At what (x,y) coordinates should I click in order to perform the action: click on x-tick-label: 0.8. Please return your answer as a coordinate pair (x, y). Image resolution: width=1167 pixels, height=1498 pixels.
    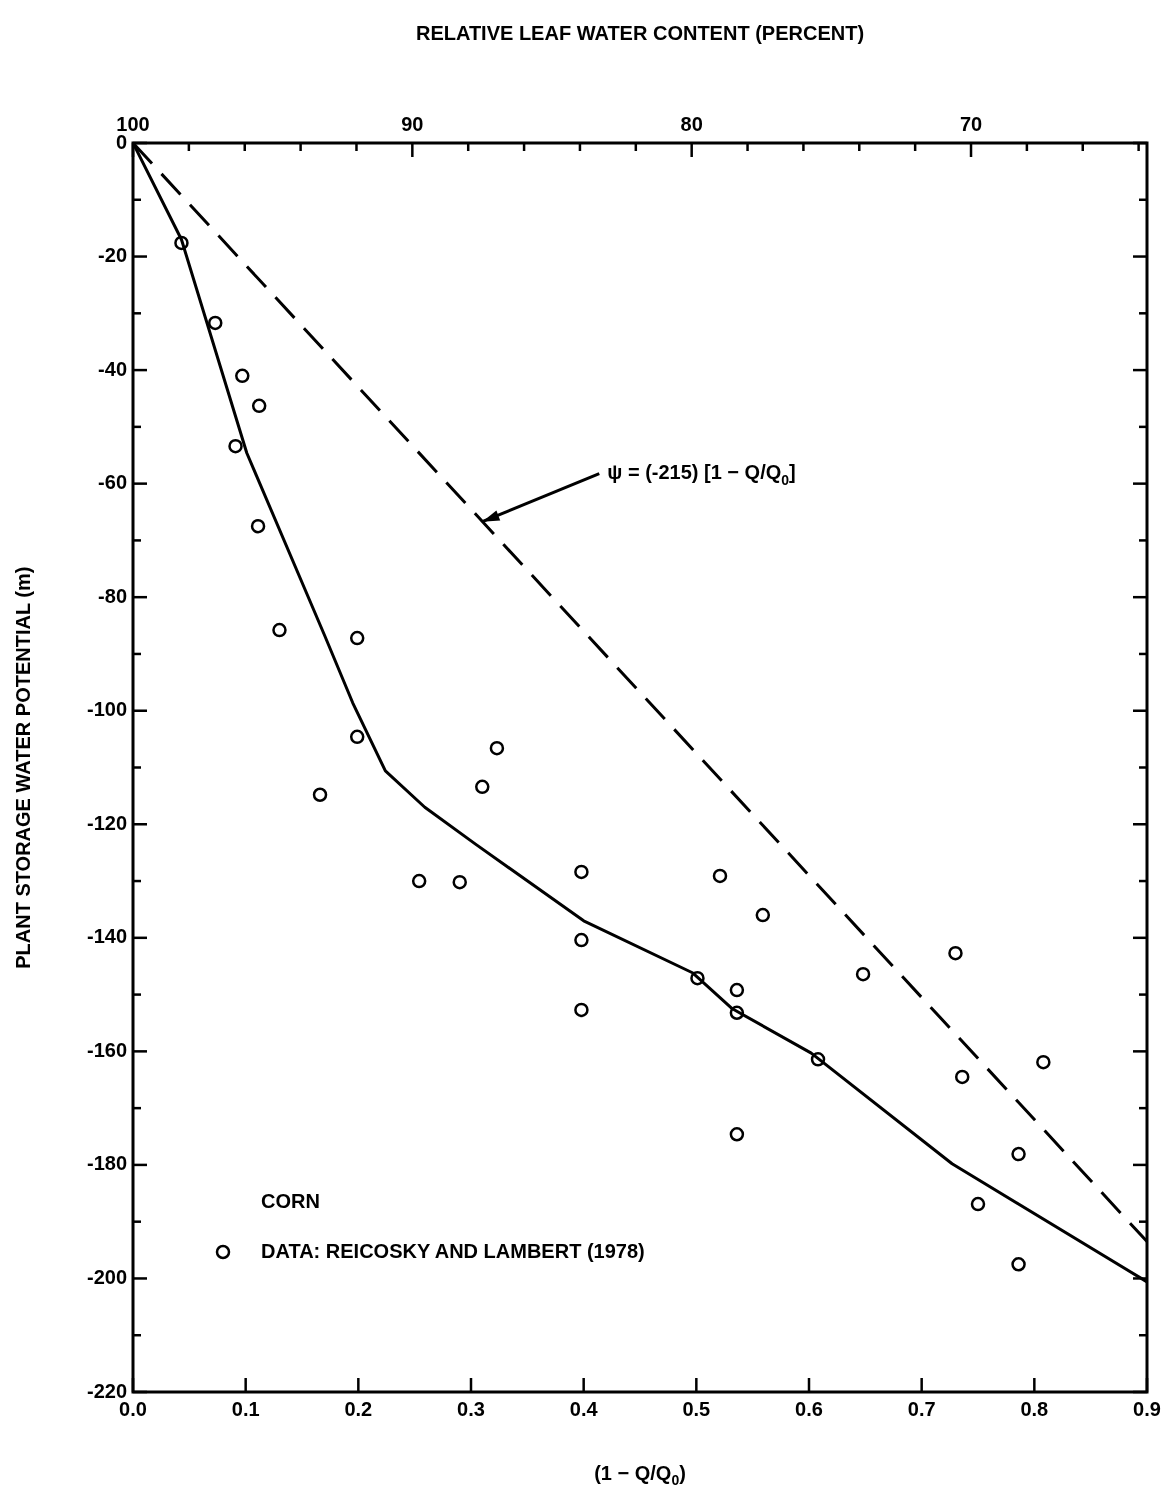
    Looking at the image, I should click on (1034, 1408).